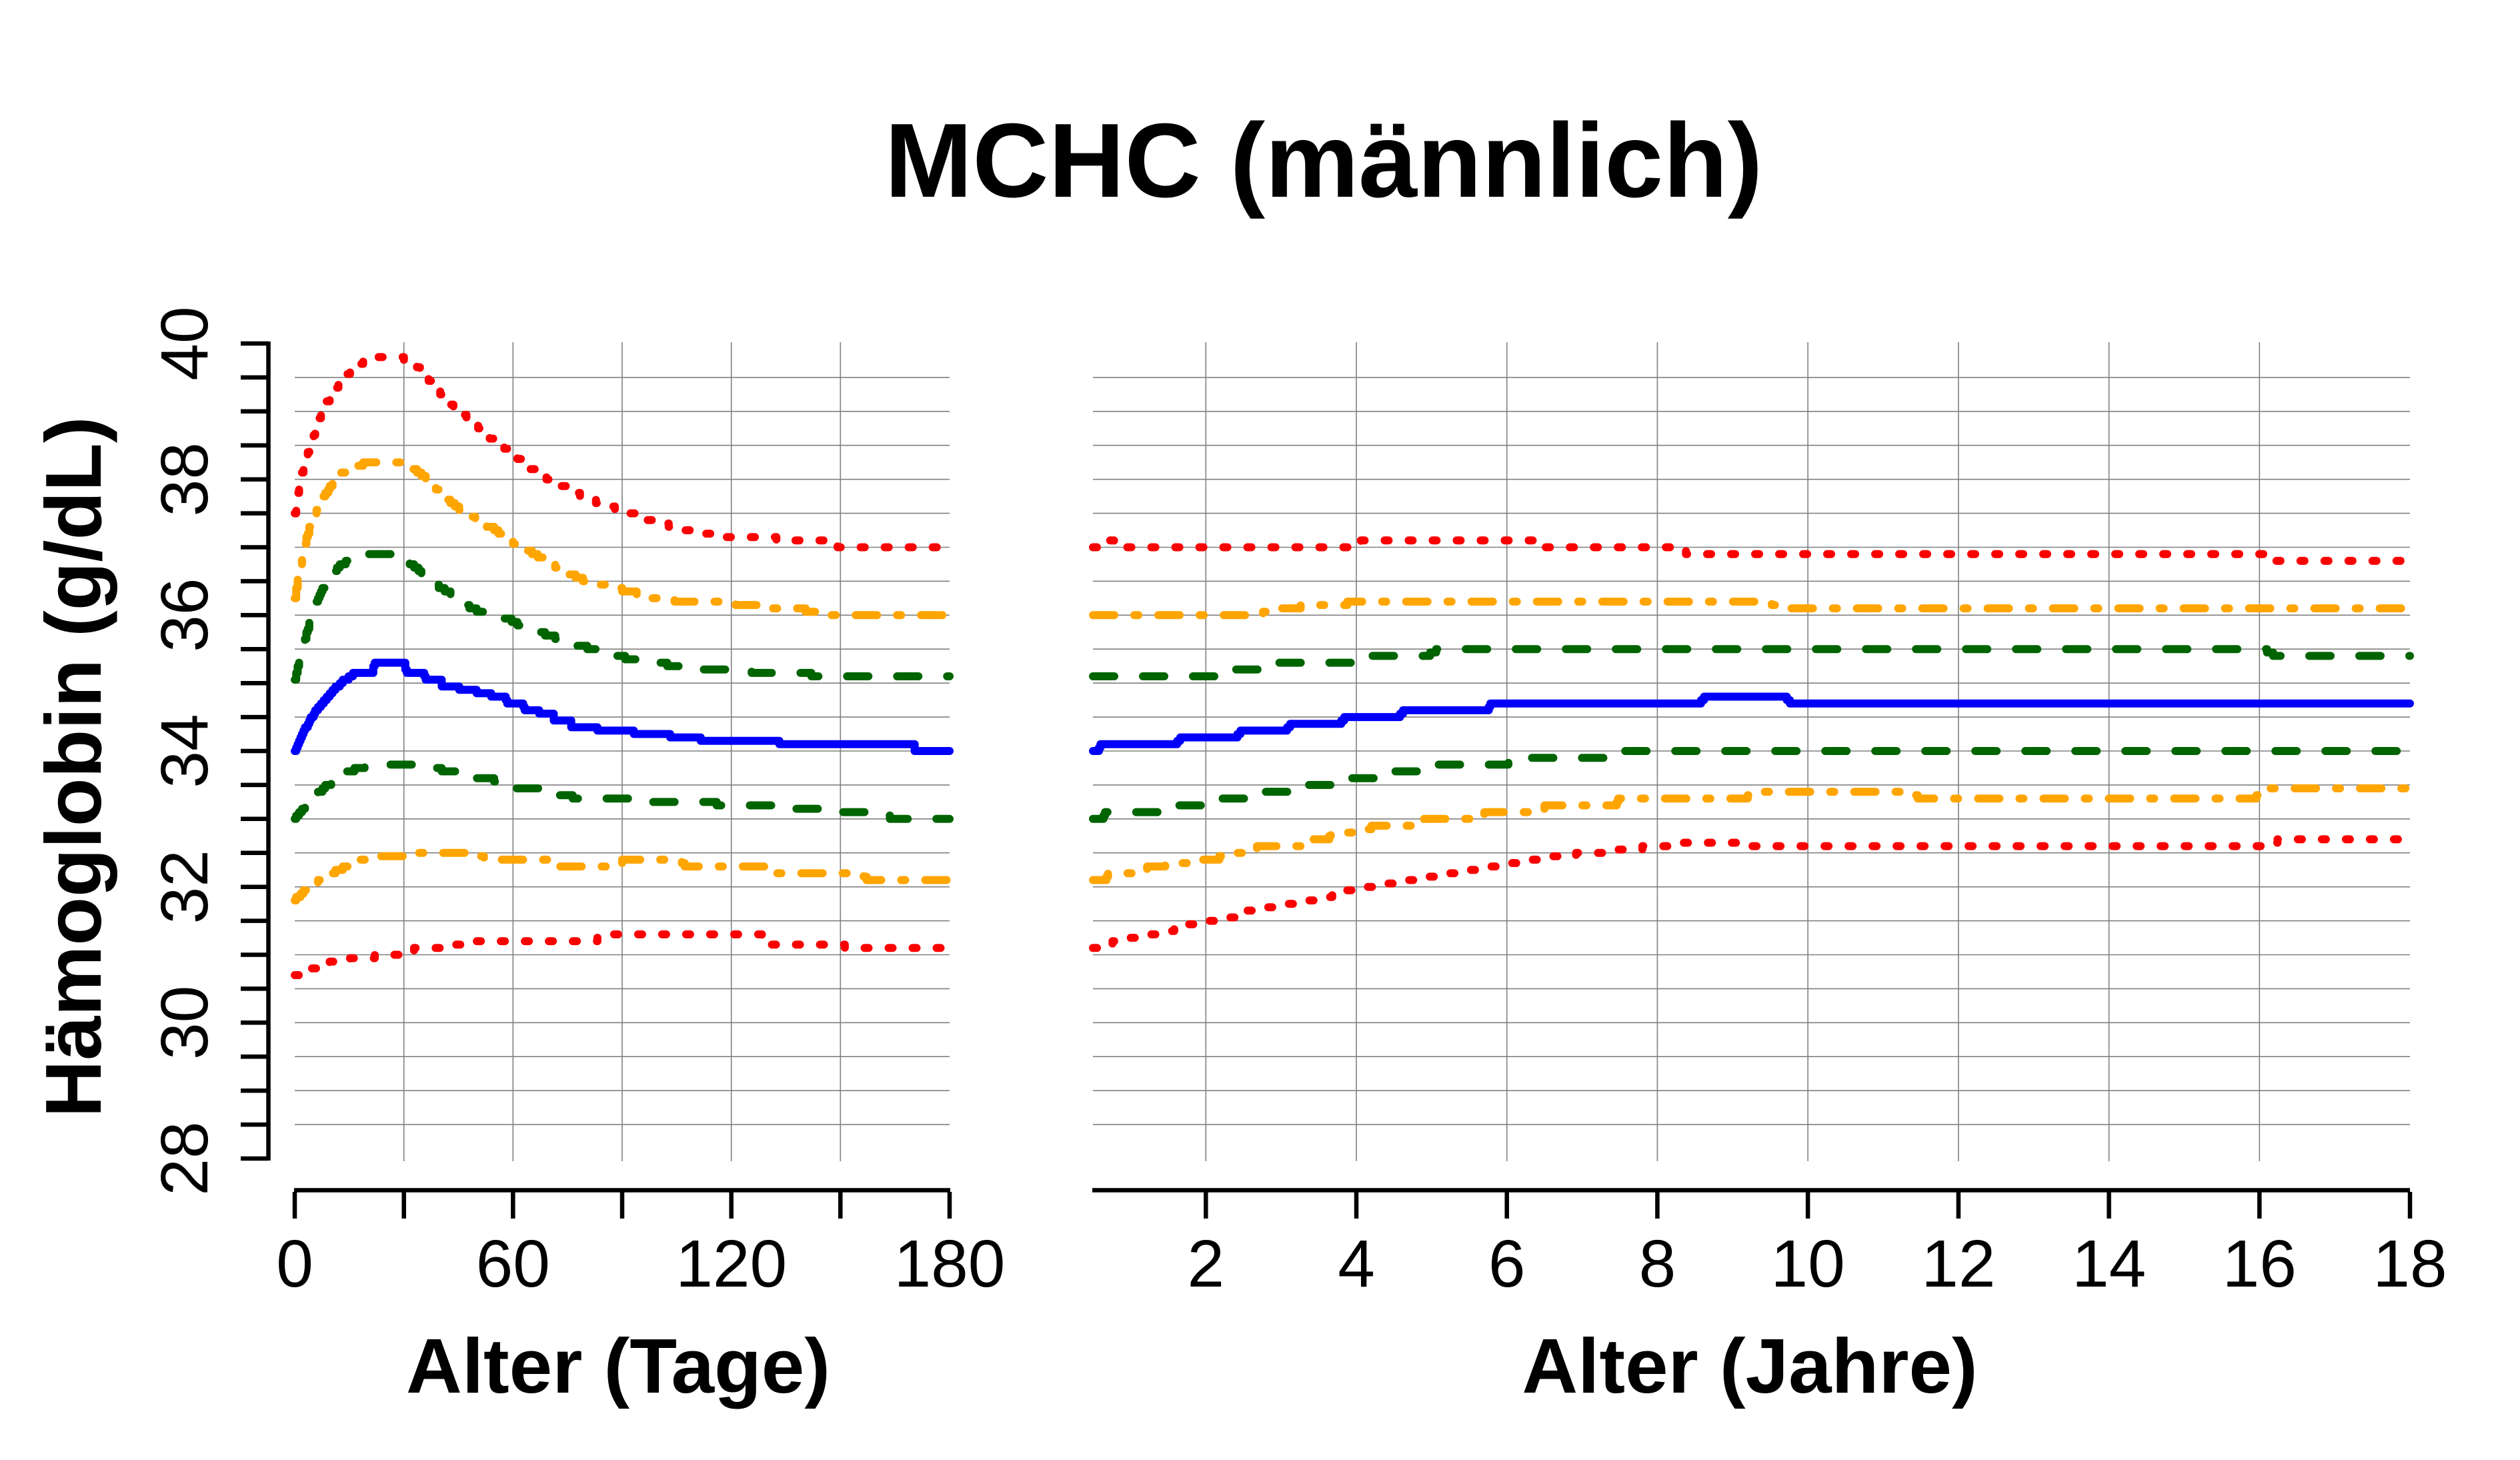 This screenshot has width=2520, height=1460. I want to click on svg-text: 40, so click(184, 343).